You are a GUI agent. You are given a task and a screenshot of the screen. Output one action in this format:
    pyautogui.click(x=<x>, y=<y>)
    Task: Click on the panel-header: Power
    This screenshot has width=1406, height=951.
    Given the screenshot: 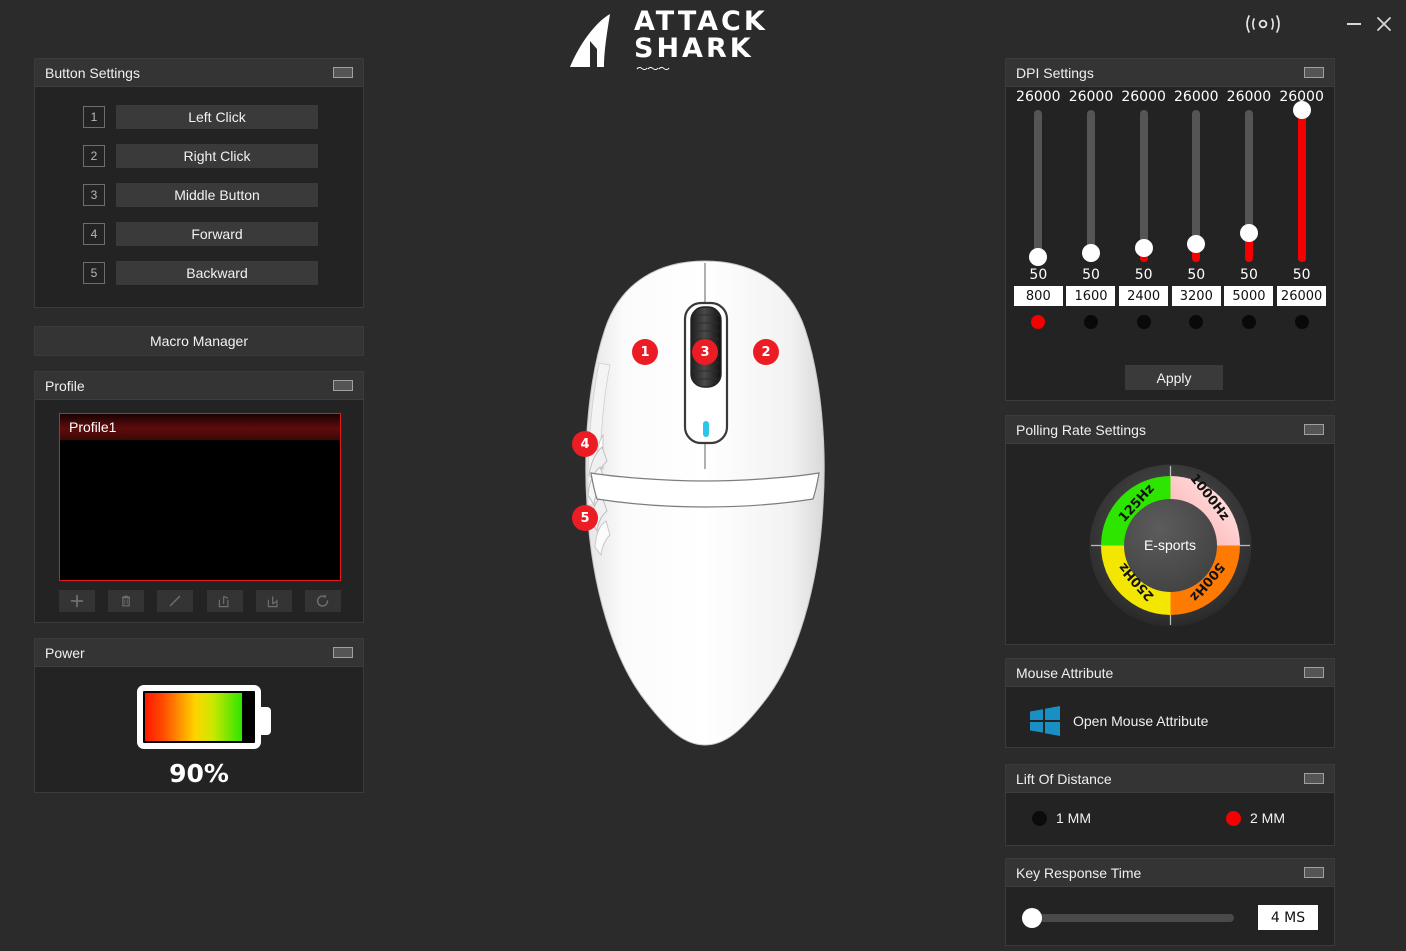 What is the action you would take?
    pyautogui.click(x=199, y=653)
    